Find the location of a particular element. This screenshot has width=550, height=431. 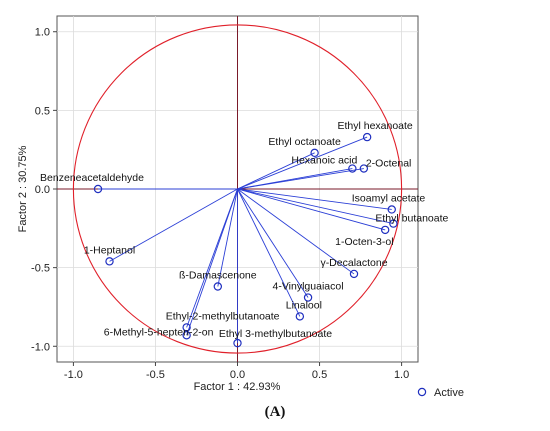

point-label-12: Linalool is located at coordinates (304, 305).